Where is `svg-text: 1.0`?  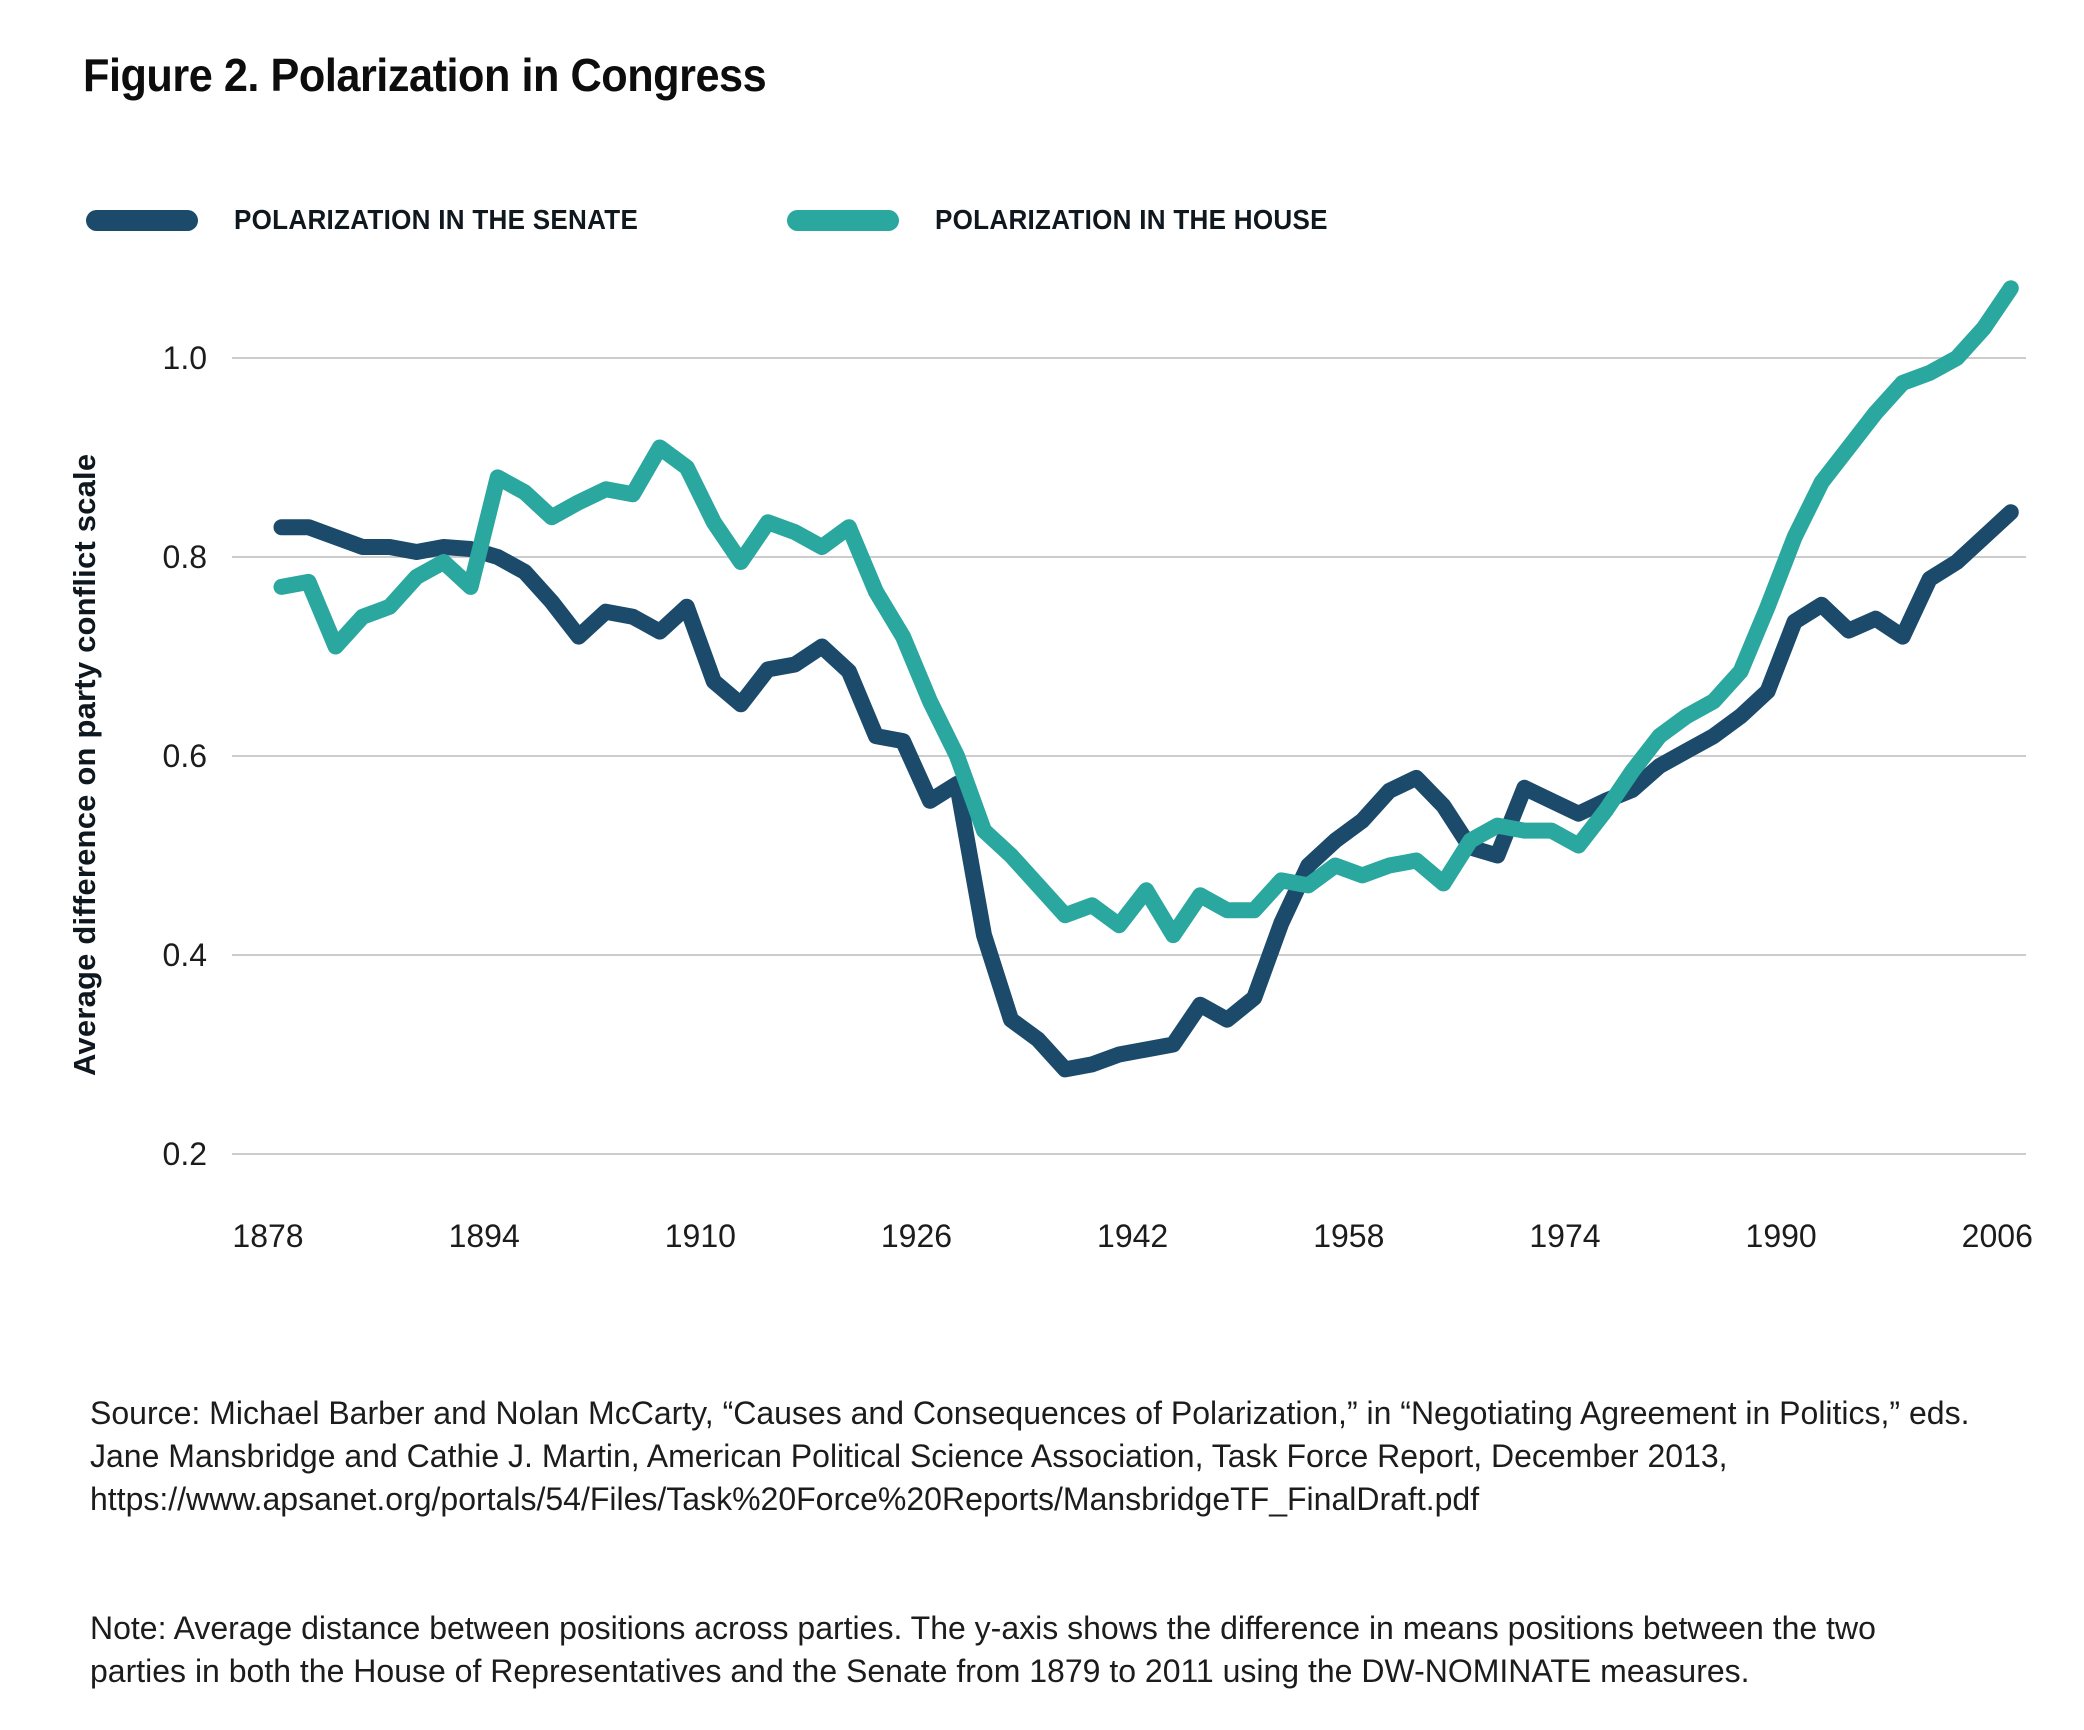
svg-text: 1.0 is located at coordinates (185, 358).